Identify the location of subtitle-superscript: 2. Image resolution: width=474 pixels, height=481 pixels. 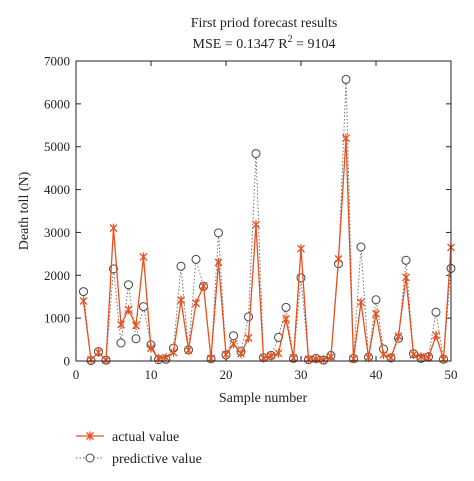
(290, 39).